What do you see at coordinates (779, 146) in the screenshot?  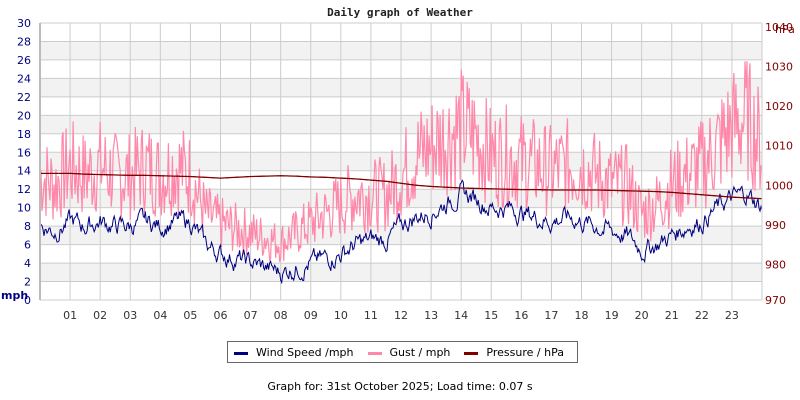 I see `y-right-tick-label: 1010` at bounding box center [779, 146].